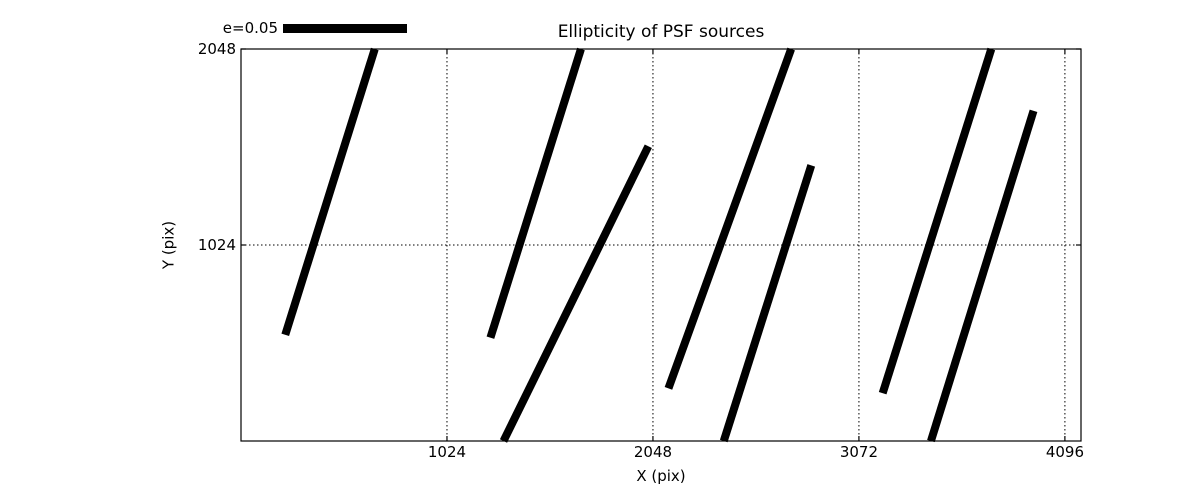  Describe the element at coordinates (216, 49) in the screenshot. I see `y-tick-label: 2048` at that location.